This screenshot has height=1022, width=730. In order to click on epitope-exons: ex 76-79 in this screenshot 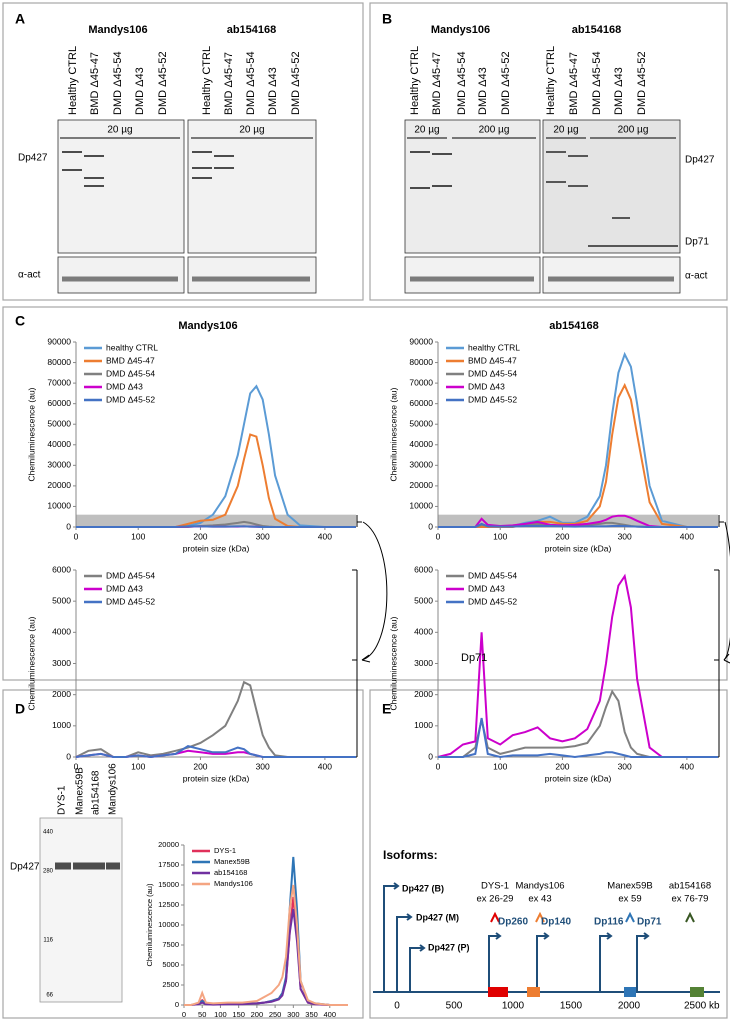, I will do `click(690, 899)`.